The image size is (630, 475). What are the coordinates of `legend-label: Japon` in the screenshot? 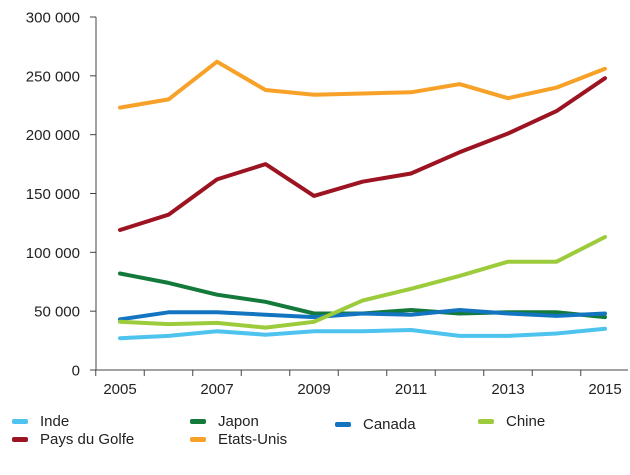 It's located at (238, 421).